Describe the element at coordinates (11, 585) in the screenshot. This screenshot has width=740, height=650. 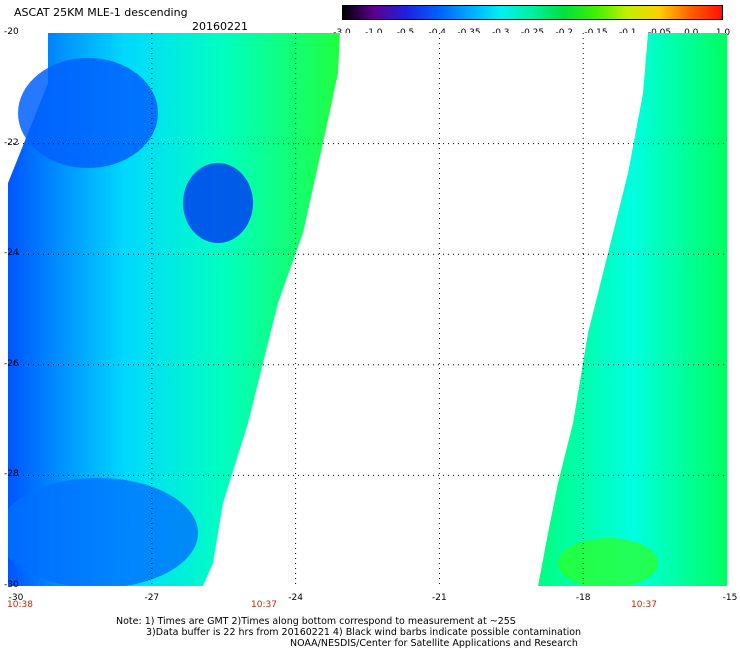
I see `latitude-label: -30` at that location.